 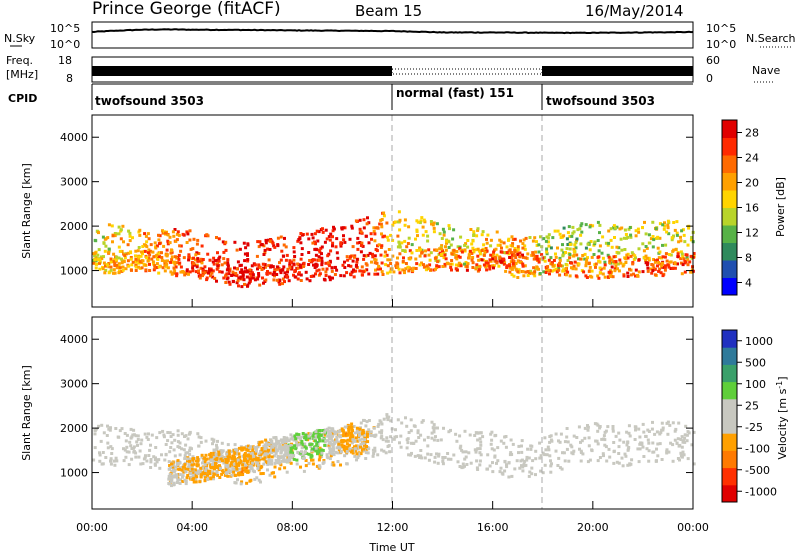 What do you see at coordinates (65, 28) in the screenshot?
I see `noise-left-tick-top: 10^5` at bounding box center [65, 28].